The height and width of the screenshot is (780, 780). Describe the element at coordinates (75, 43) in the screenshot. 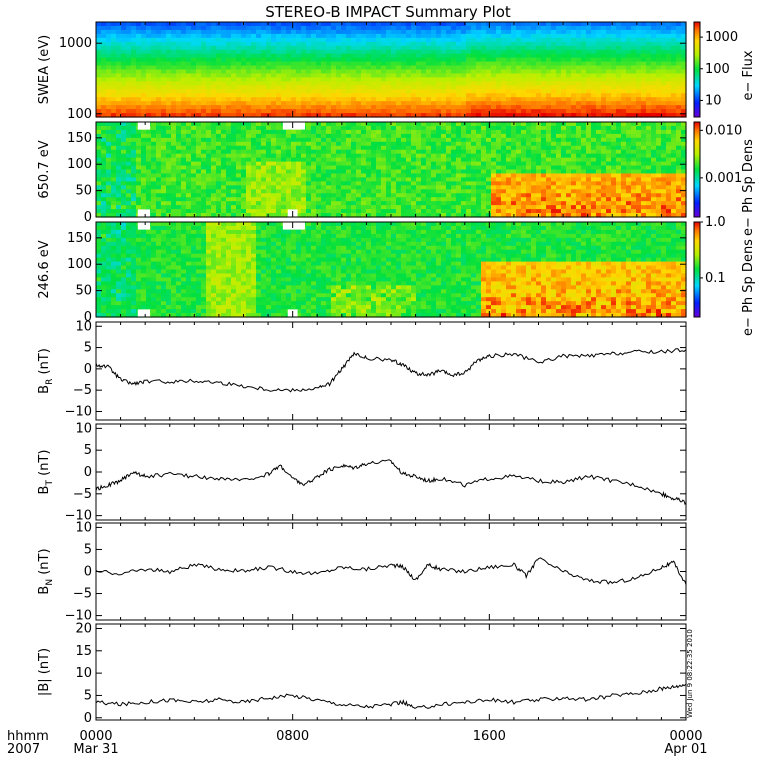

I see `y-tick-label: 1000` at that location.